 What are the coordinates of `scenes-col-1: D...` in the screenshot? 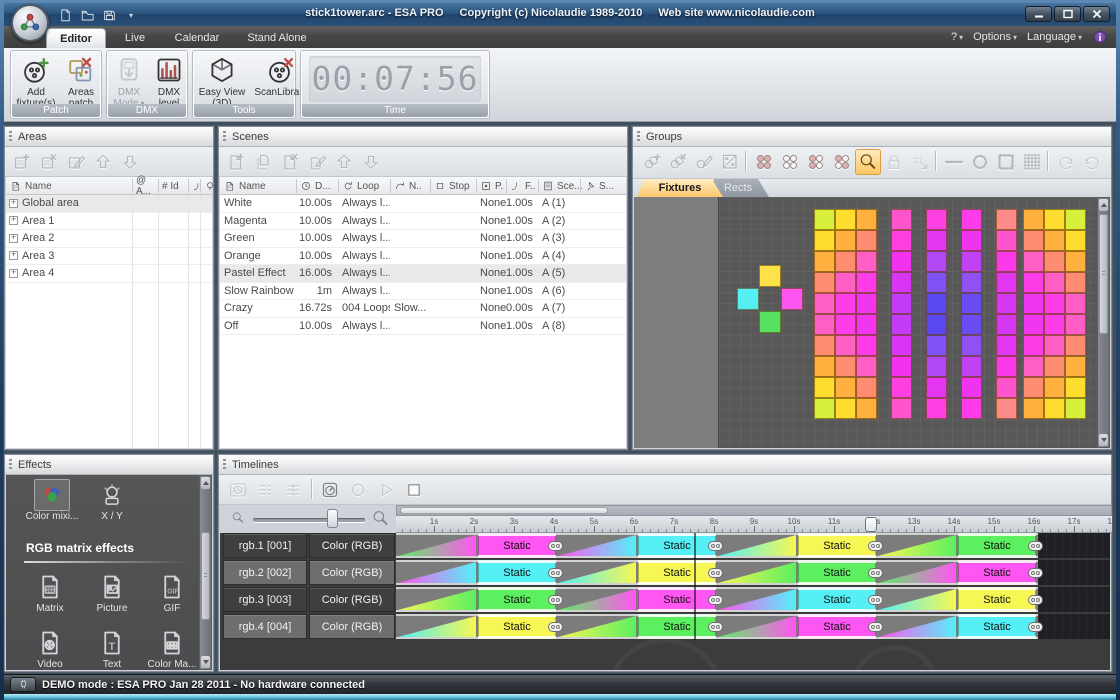 It's located at (317, 186).